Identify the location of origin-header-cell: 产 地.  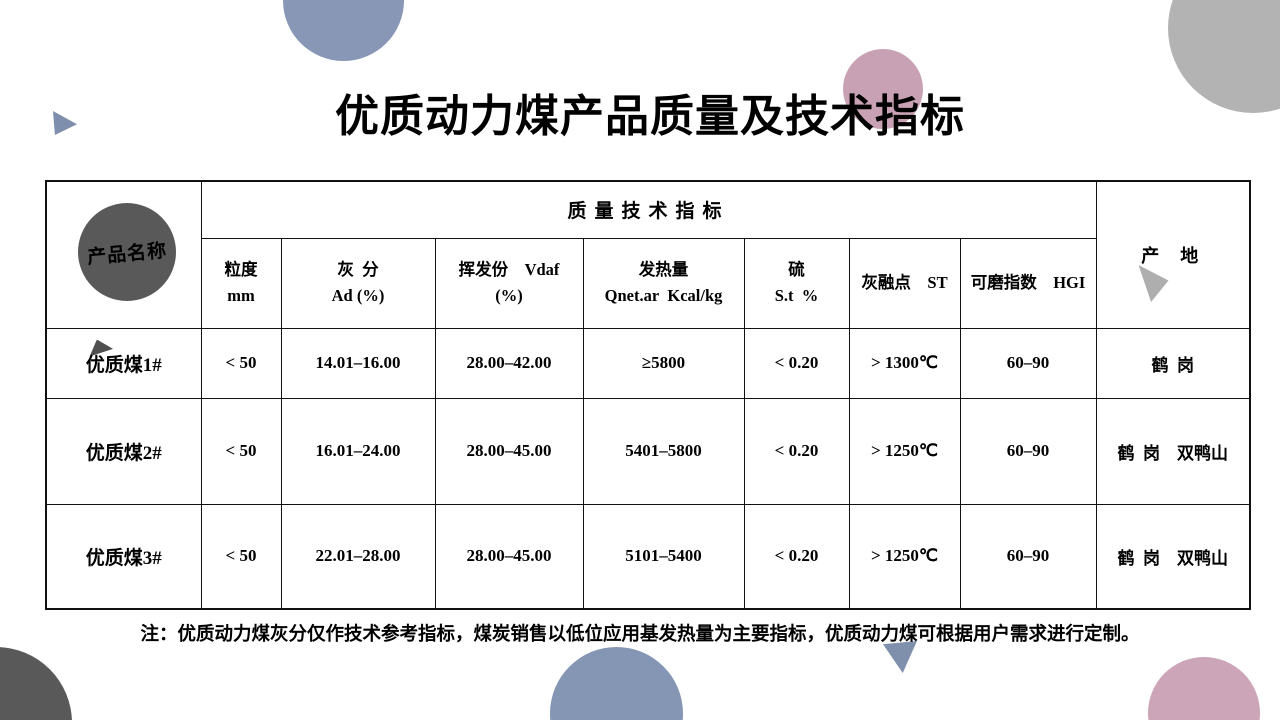
(1173, 254).